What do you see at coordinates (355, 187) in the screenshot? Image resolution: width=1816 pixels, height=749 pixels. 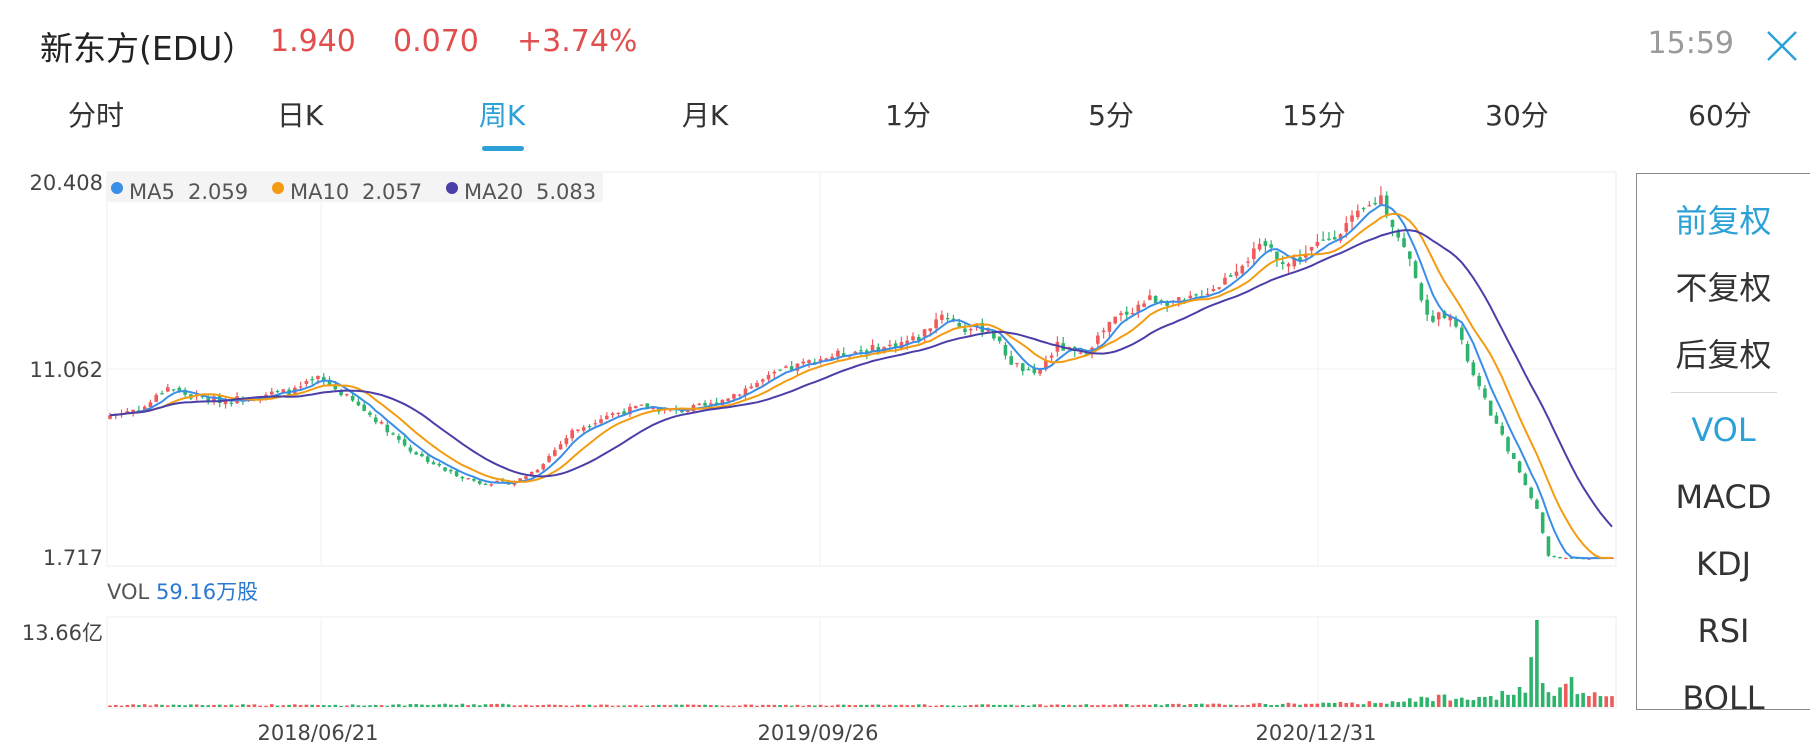 I see `legend-background` at bounding box center [355, 187].